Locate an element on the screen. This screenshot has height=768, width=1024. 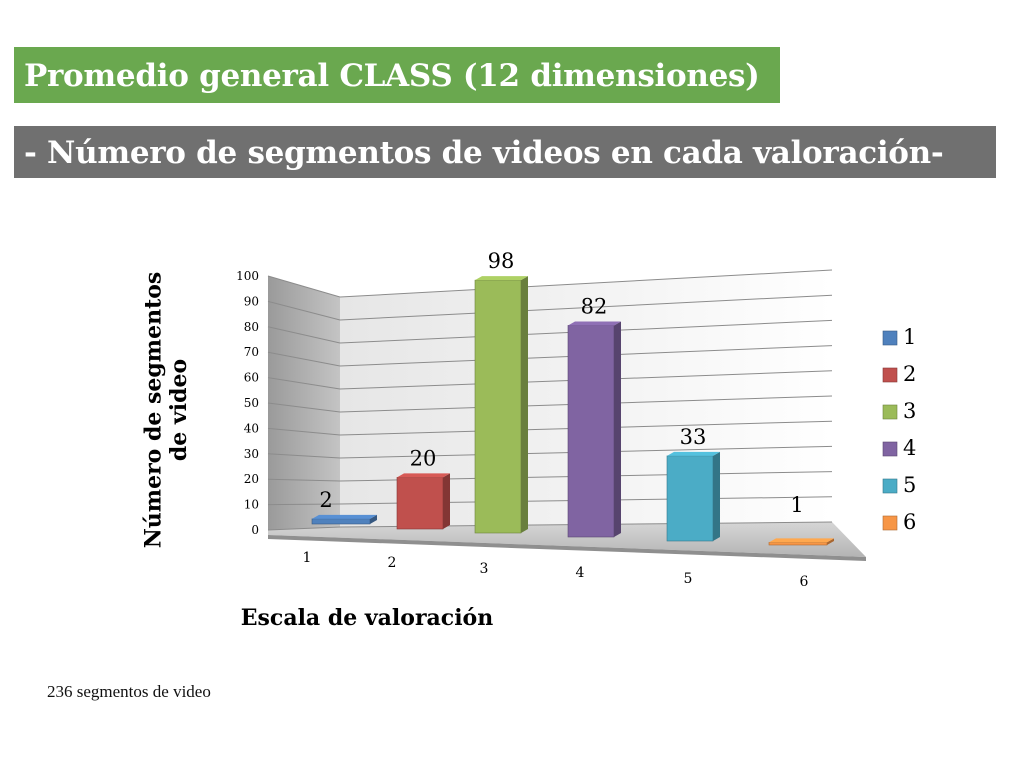
data-label: 2 is located at coordinates (325, 500).